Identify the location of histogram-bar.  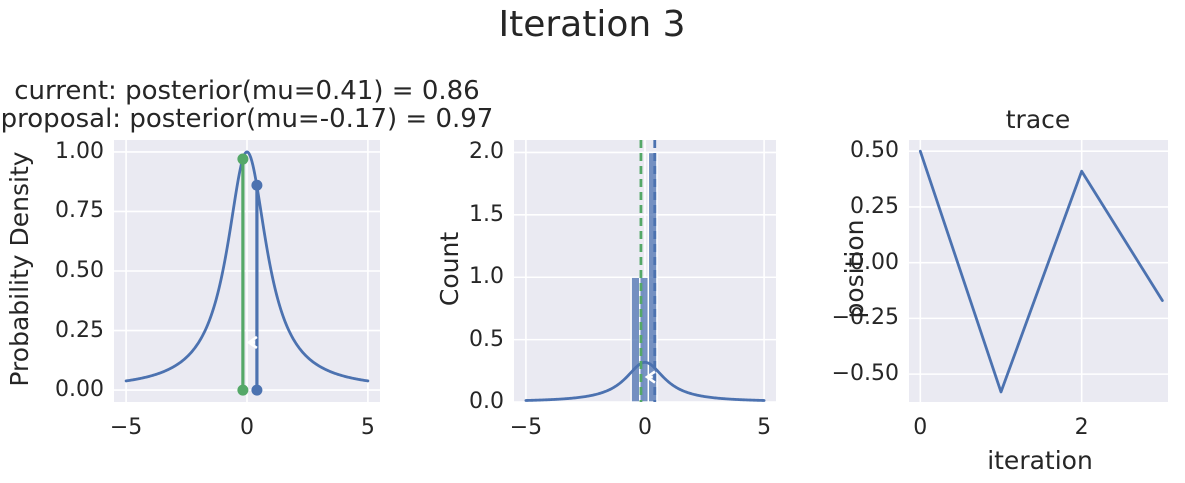
(635, 339).